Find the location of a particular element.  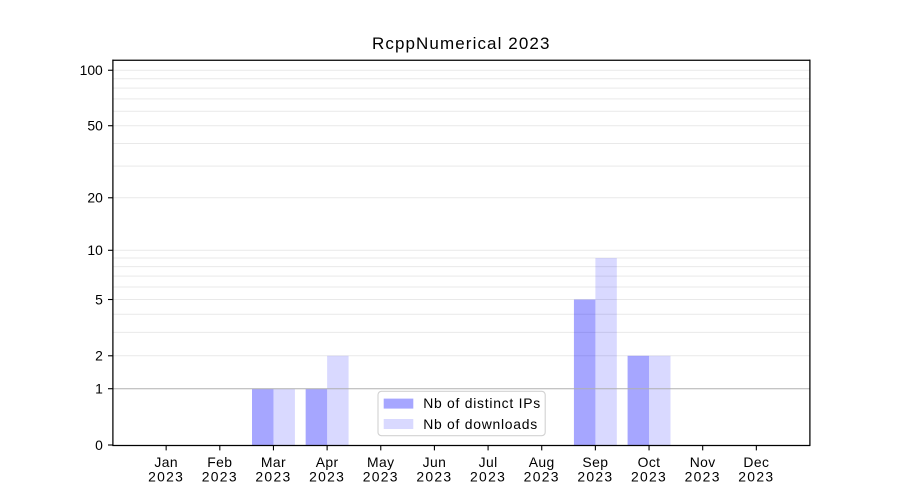

svg-text: Feb is located at coordinates (219, 462).